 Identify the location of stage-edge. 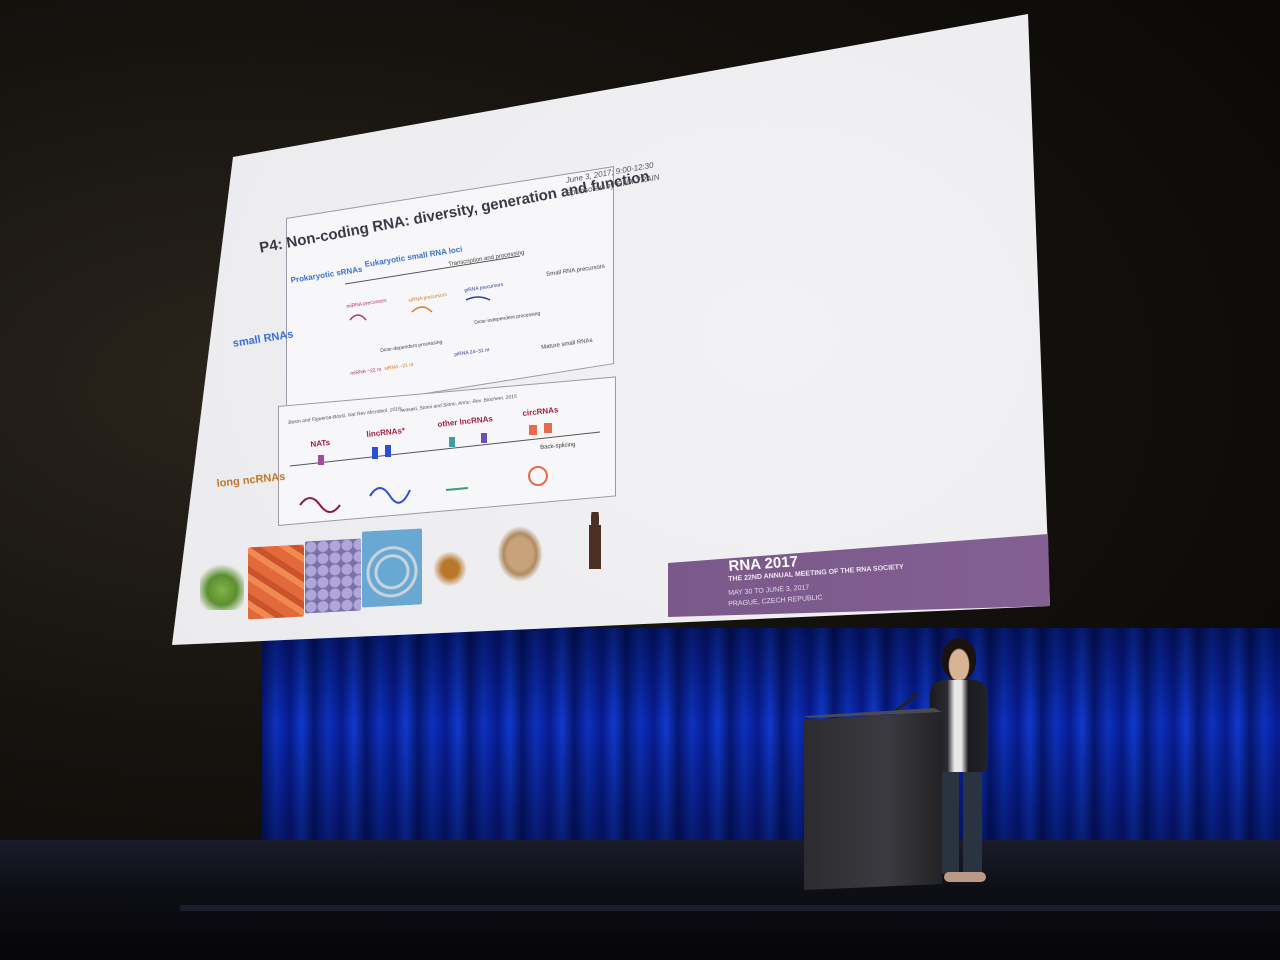
(730, 908).